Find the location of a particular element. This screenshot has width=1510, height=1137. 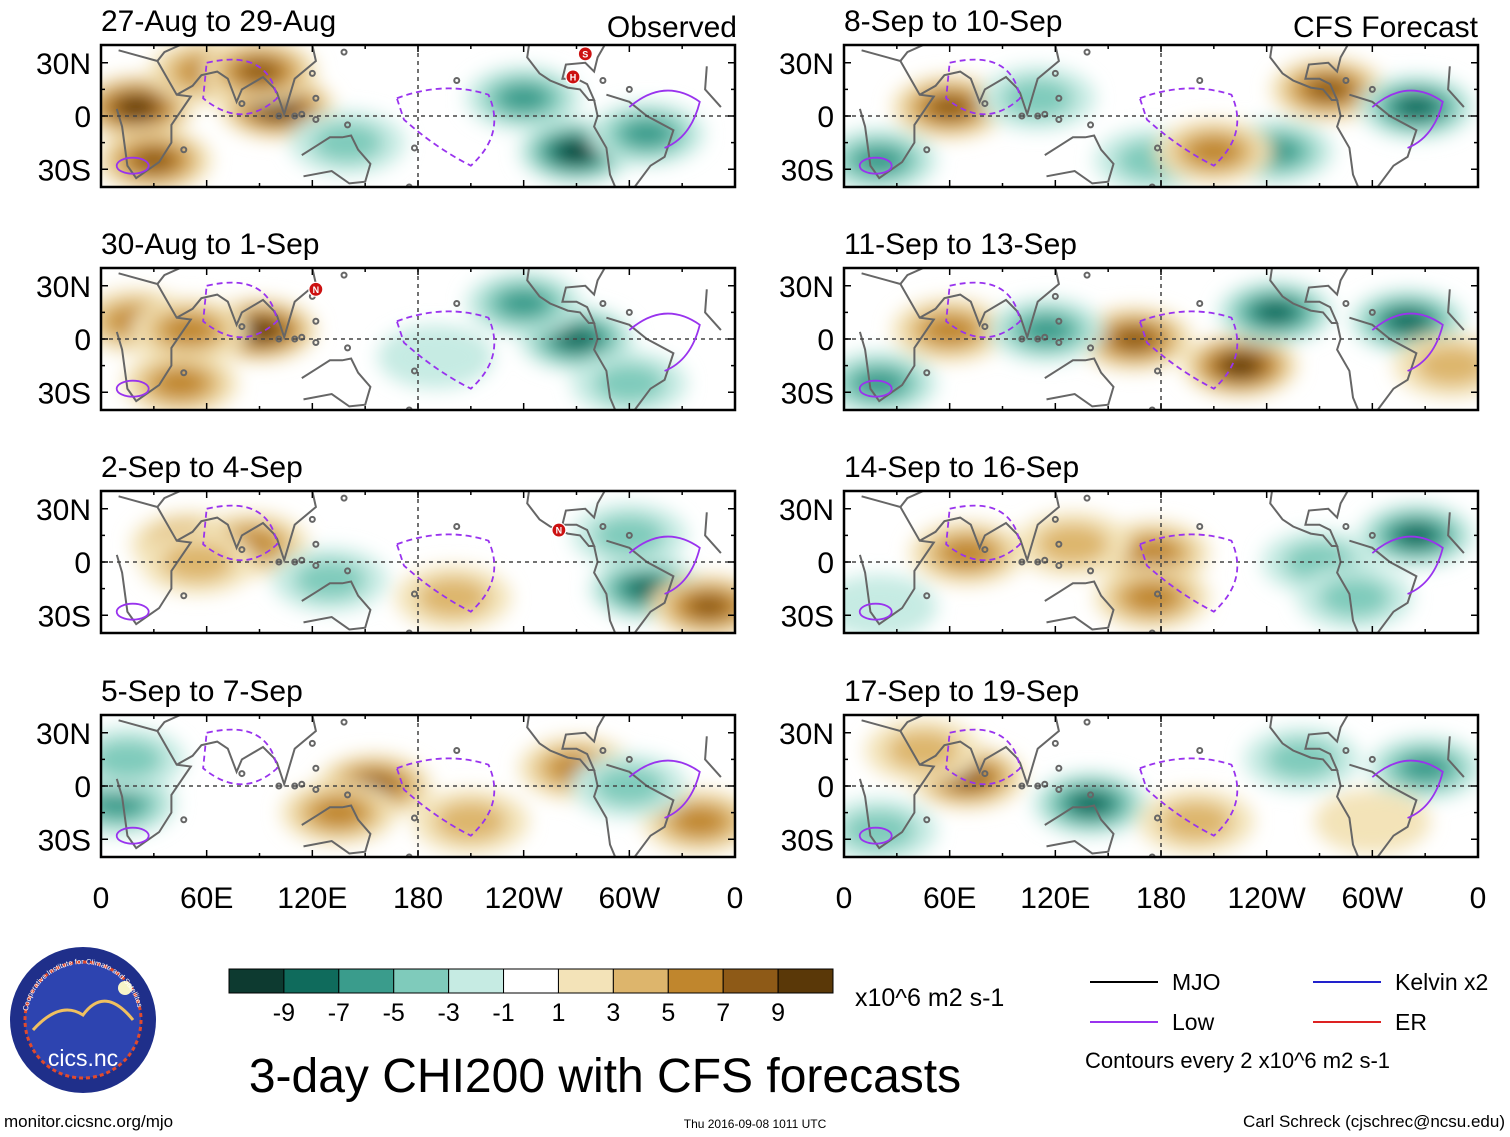

storm-marker-label: H is located at coordinates (573, 77).